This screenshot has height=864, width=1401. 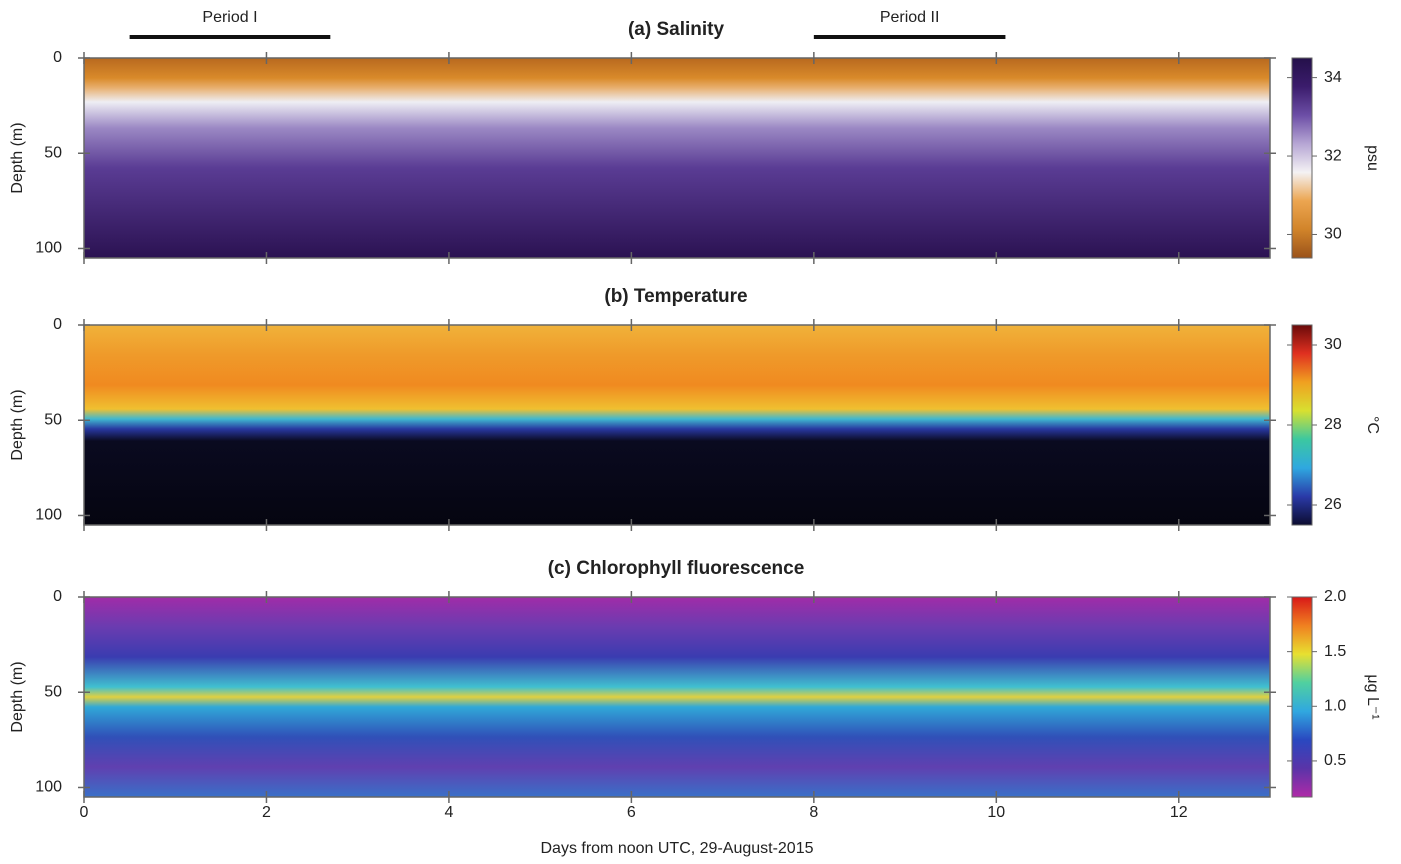 I want to click on period-label: Period I, so click(x=229, y=17).